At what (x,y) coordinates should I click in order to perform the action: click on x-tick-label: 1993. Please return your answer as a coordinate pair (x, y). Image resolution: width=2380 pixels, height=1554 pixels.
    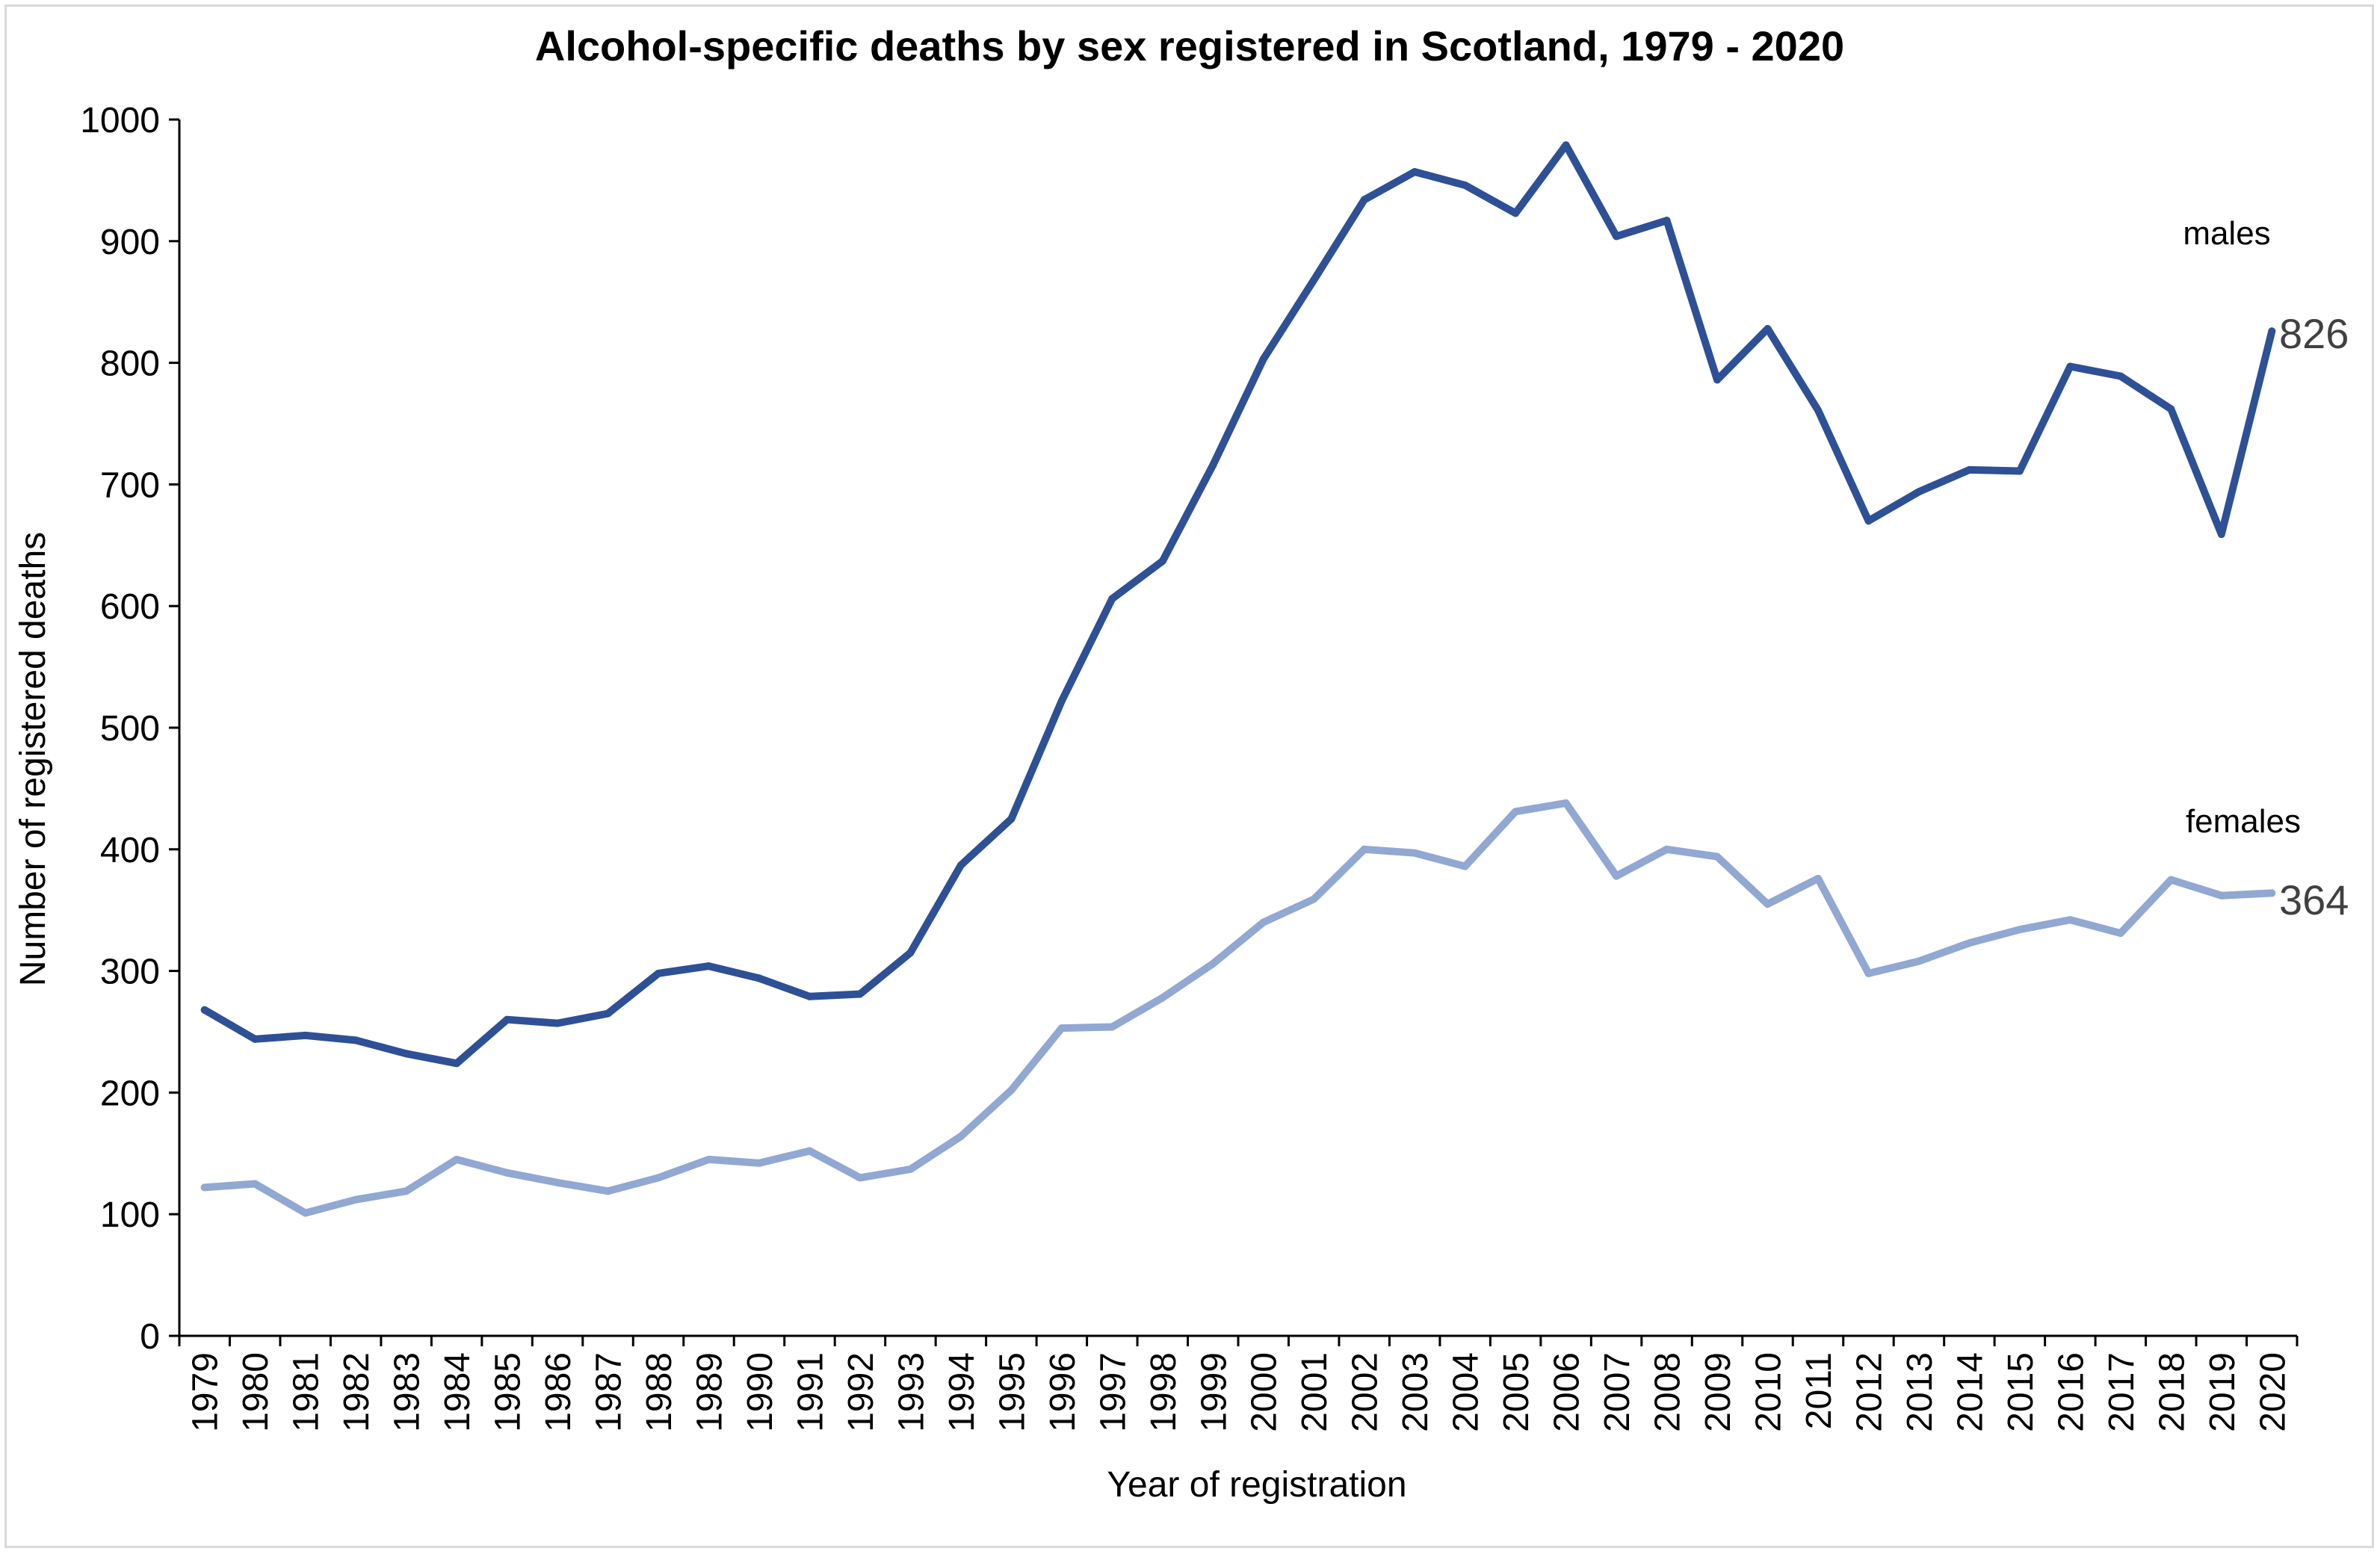
    Looking at the image, I should click on (911, 1392).